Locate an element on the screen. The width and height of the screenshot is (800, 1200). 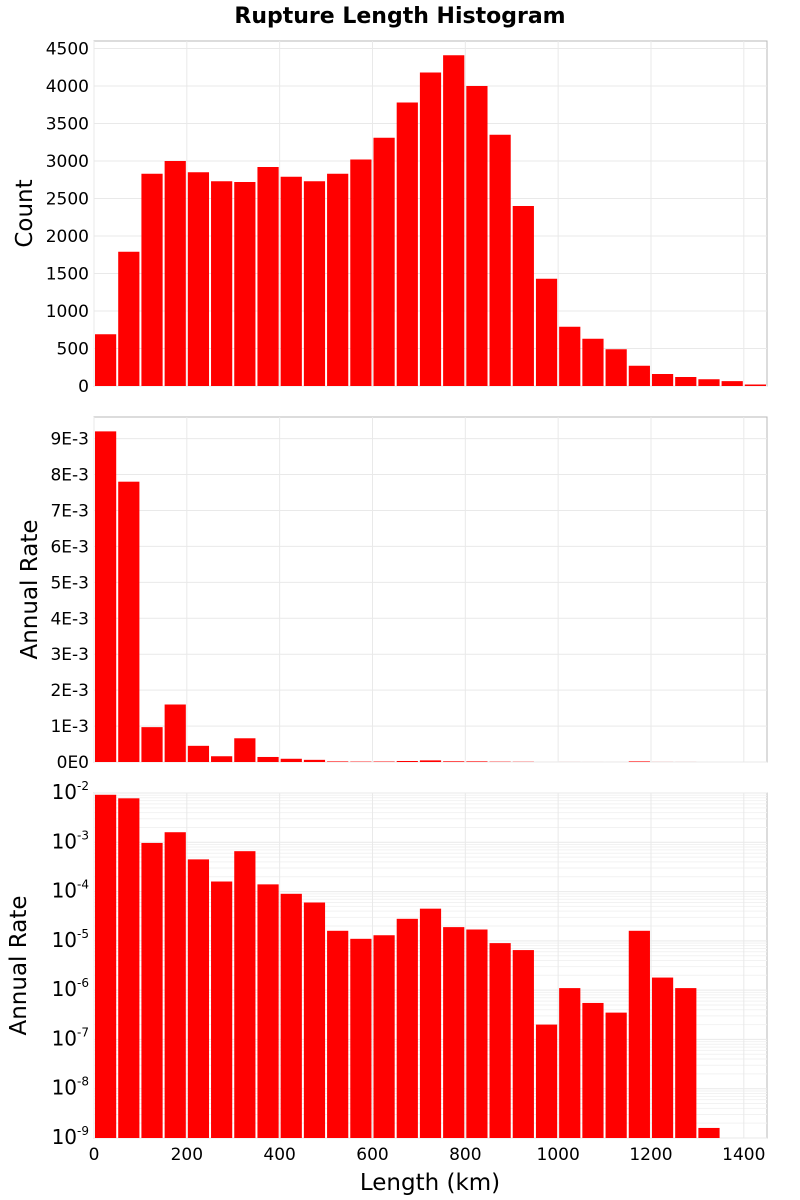
y-tick-label-annual-rate-linear: 9E-3 is located at coordinates (69, 440).